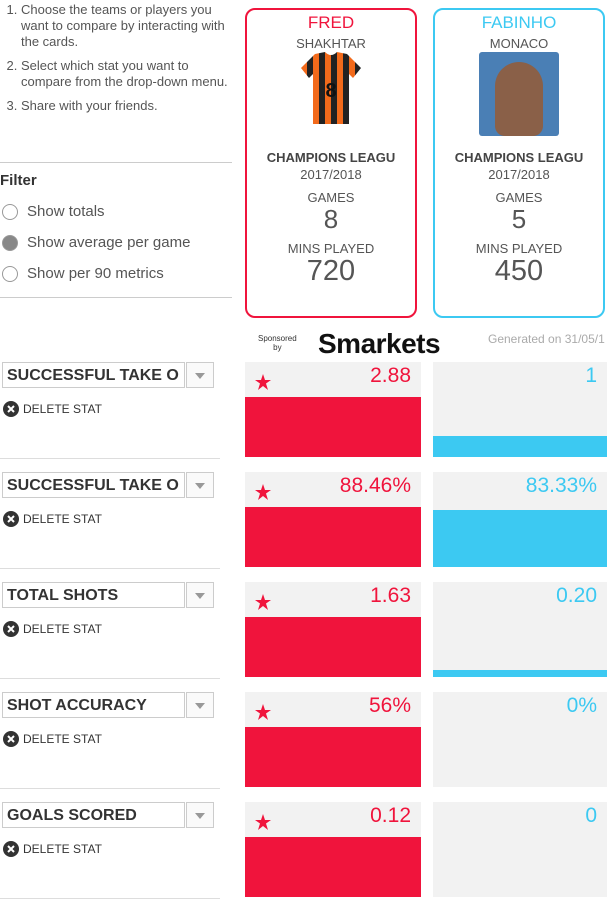  What do you see at coordinates (519, 99) in the screenshot?
I see `photo-face` at bounding box center [519, 99].